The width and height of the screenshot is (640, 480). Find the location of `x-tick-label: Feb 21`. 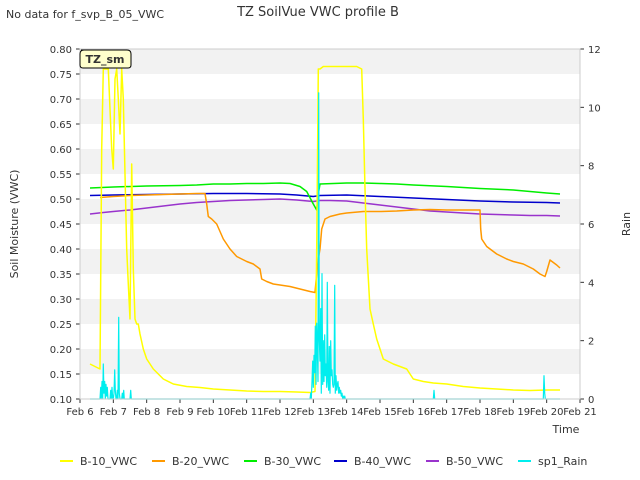

x-tick-label: Feb 21 is located at coordinates (580, 412).